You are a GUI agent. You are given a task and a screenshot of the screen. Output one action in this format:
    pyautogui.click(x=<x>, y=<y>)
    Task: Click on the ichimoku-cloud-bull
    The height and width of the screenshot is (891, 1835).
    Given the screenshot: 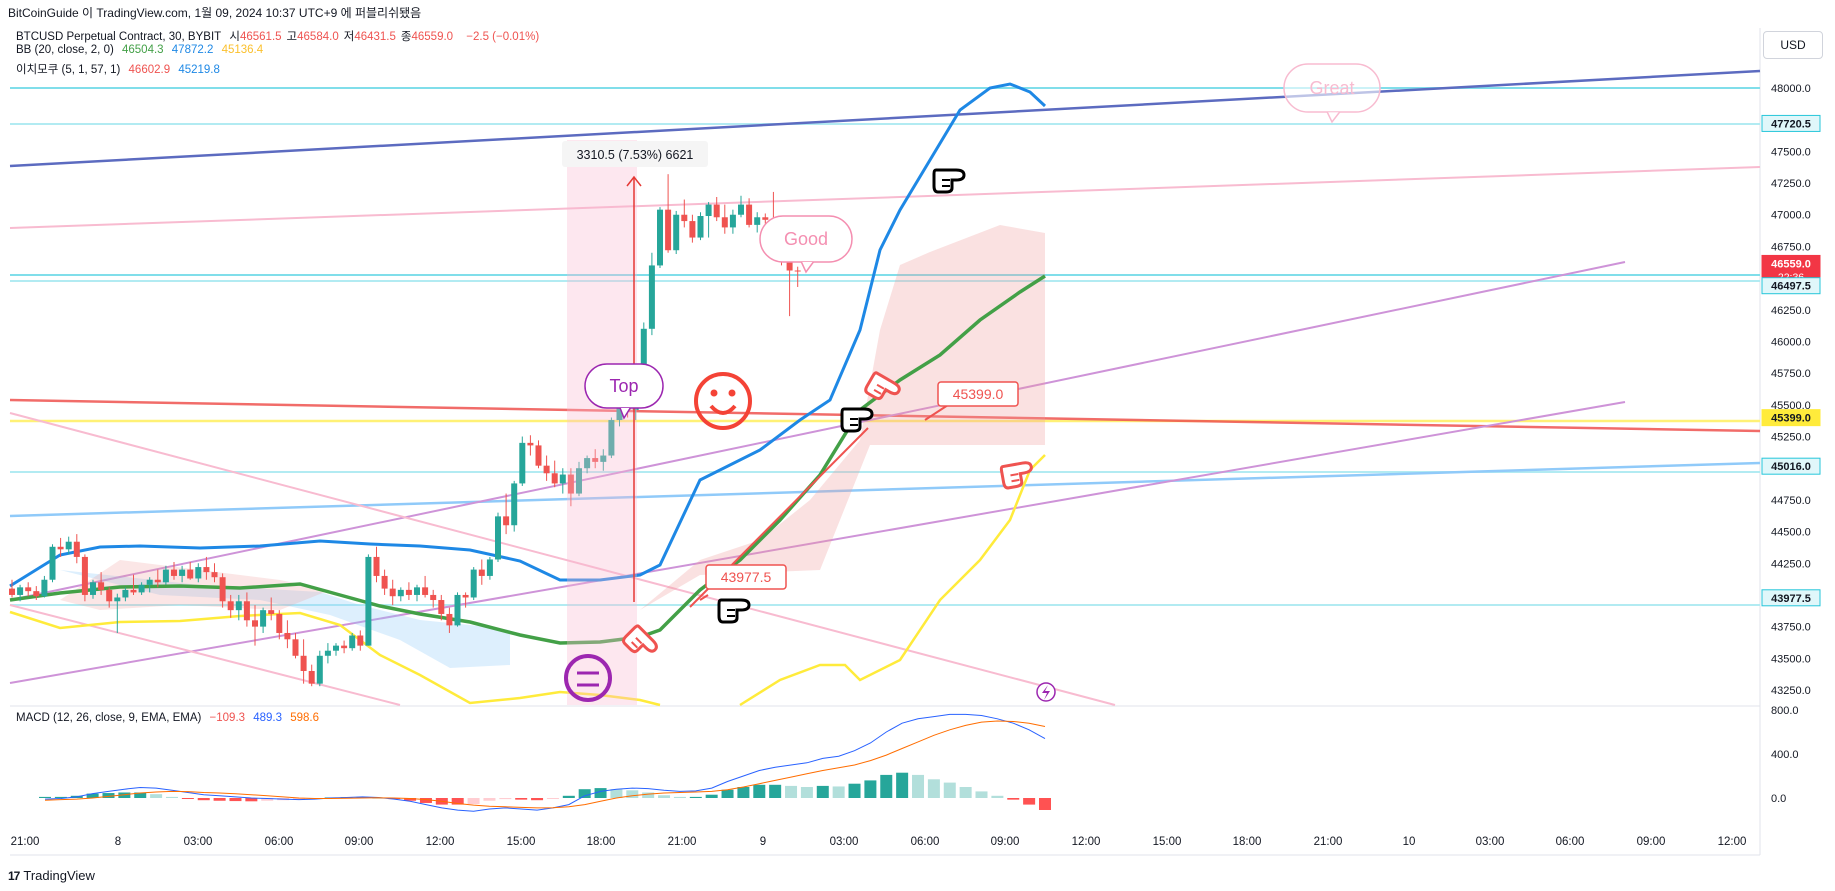 What is the action you would take?
    pyautogui.click(x=842, y=417)
    